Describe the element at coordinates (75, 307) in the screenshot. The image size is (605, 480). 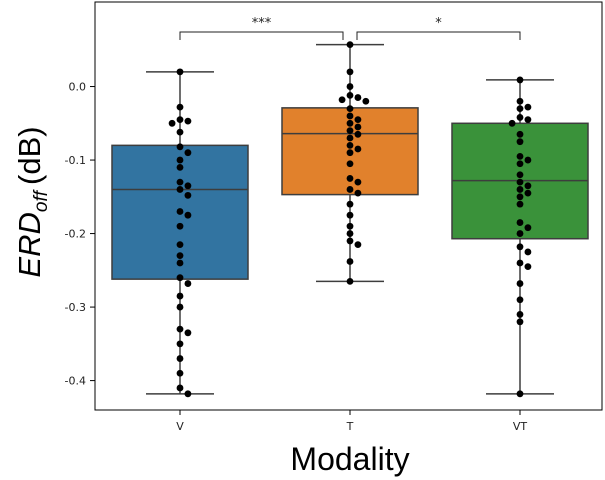
I see `y-tick-label: -0.3` at that location.